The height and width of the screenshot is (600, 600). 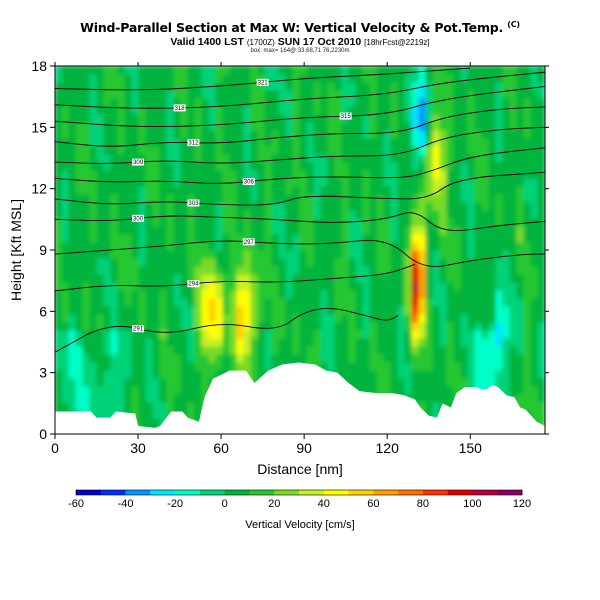 I want to click on colorbar-tick-label: -40, so click(x=126, y=504).